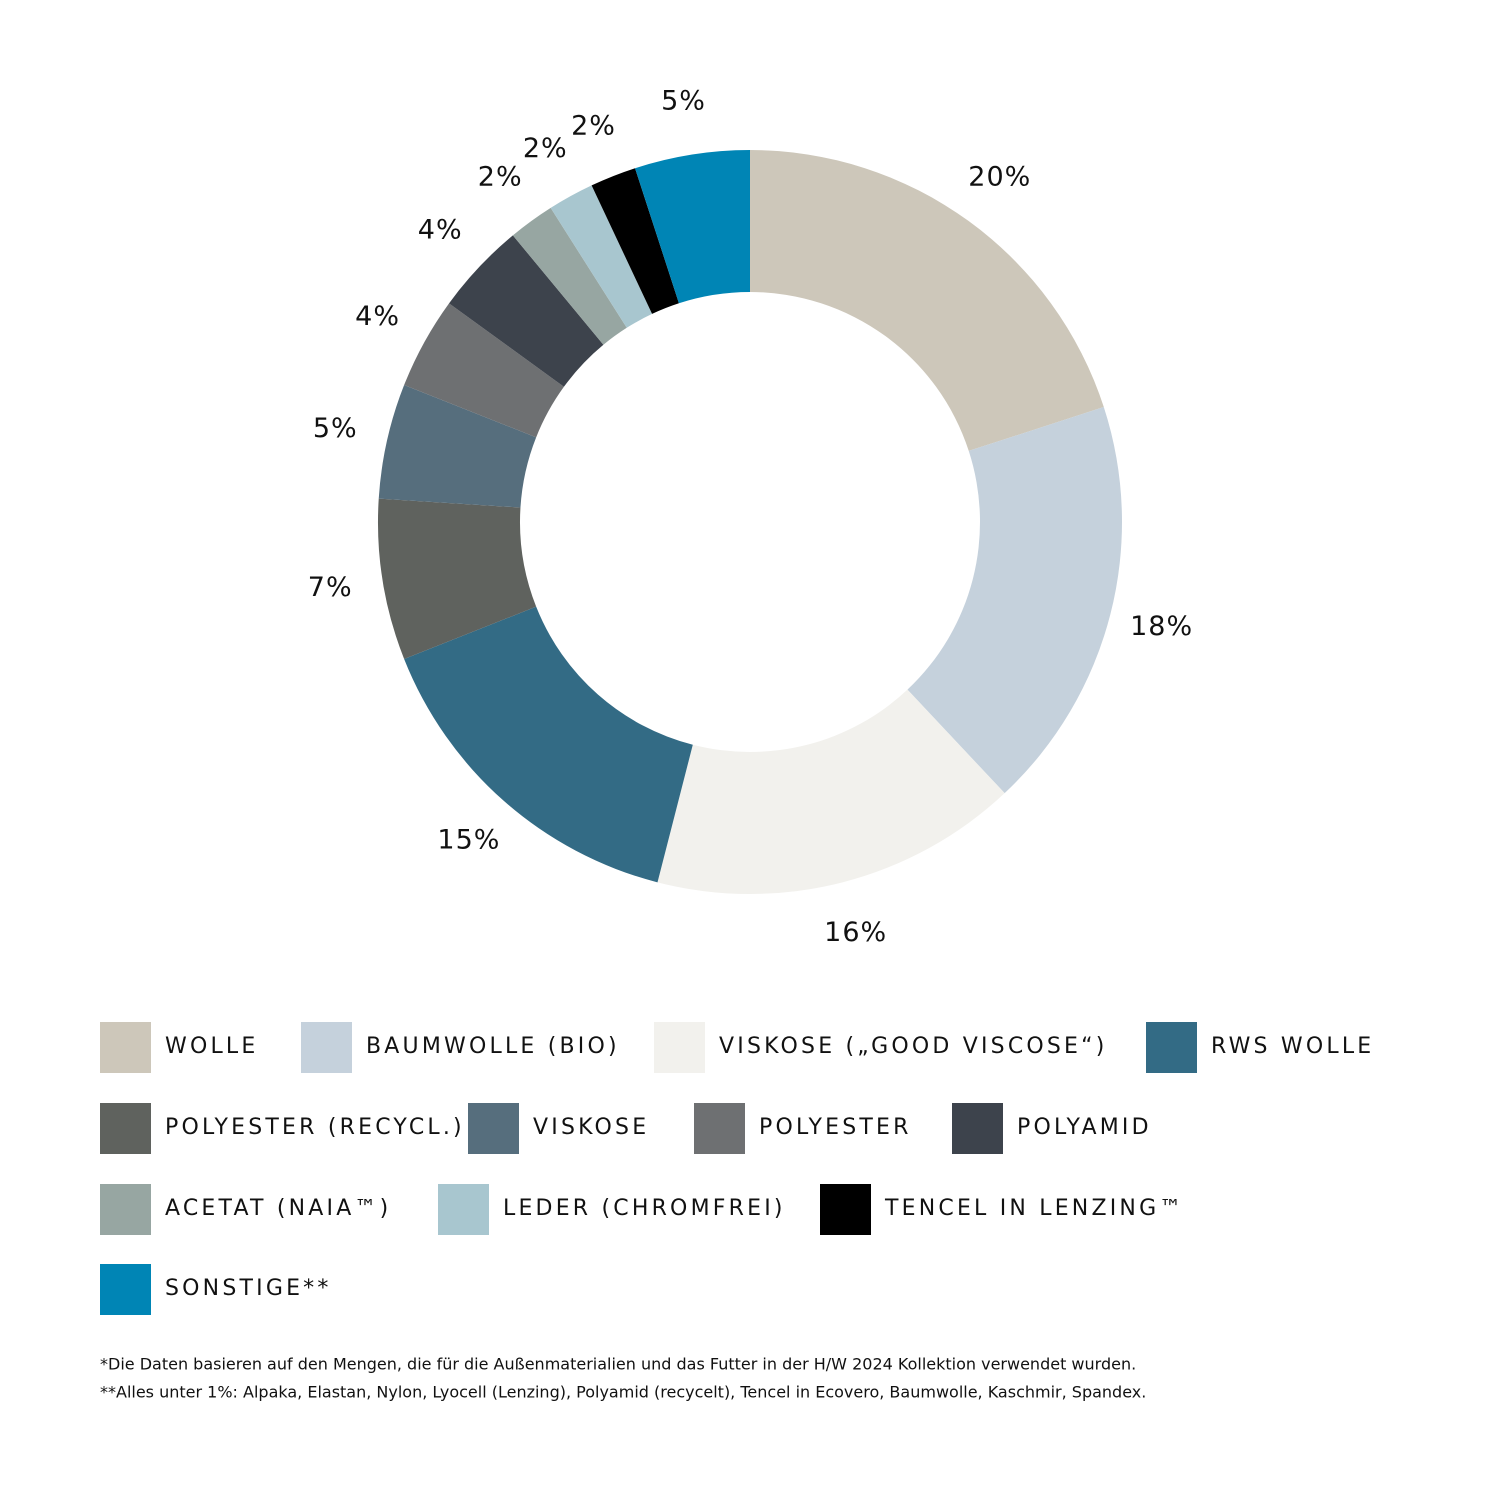  What do you see at coordinates (913, 1046) in the screenshot?
I see `legend-label: VISKOSE („GOOD VISCOSE“)` at bounding box center [913, 1046].